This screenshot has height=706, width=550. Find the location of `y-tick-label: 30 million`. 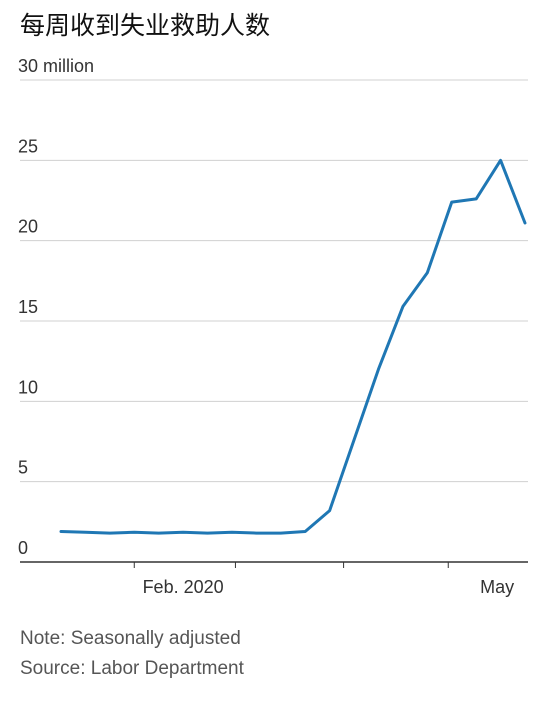

y-tick-label: 30 million is located at coordinates (56, 66).